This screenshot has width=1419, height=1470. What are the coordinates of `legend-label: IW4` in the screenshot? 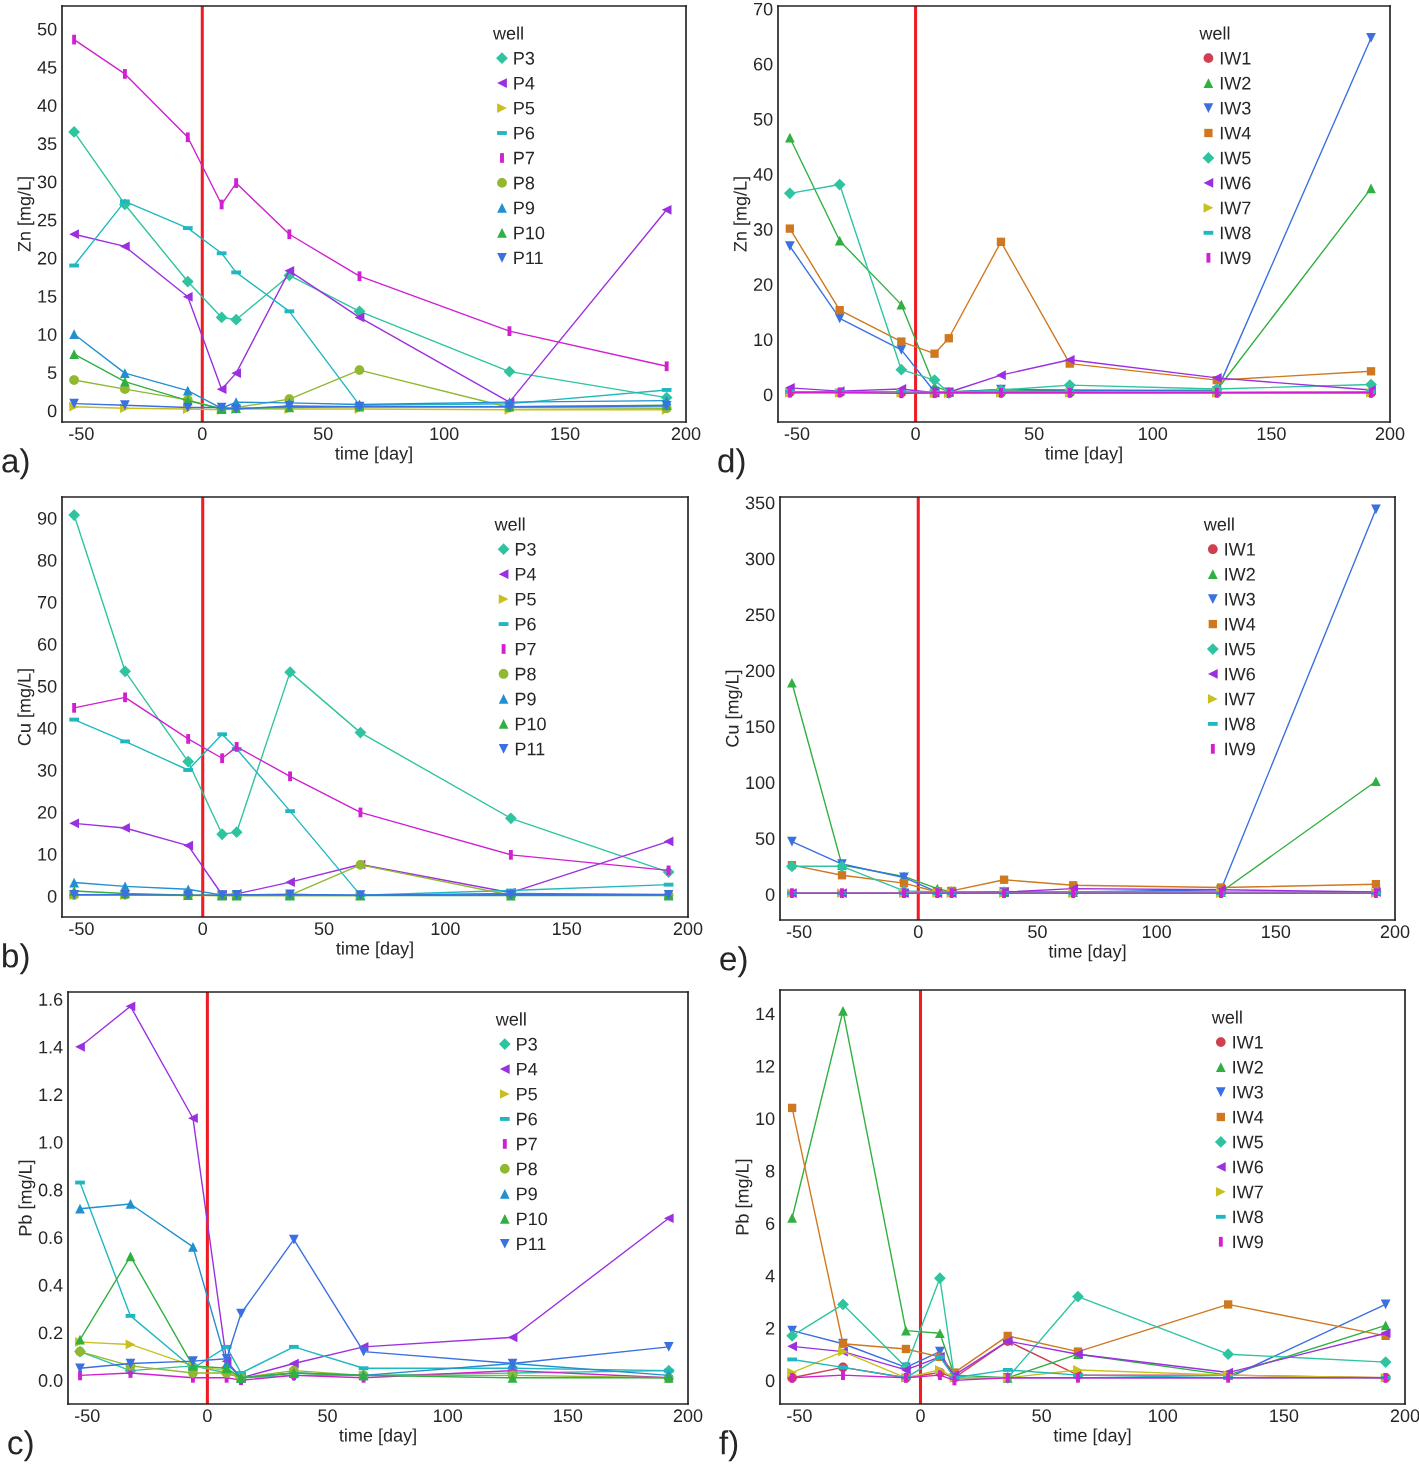 It's located at (1240, 624).